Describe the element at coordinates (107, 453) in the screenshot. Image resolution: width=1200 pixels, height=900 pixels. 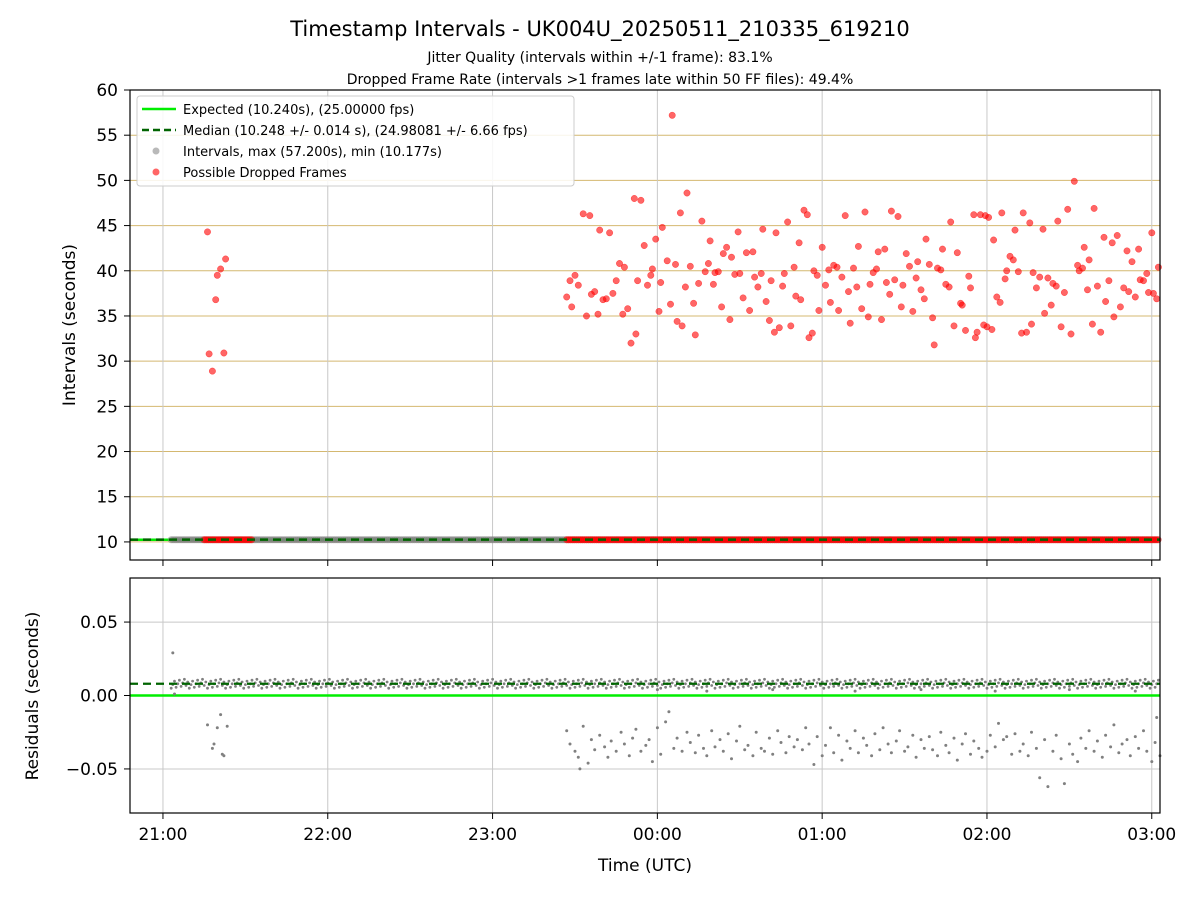
I see `y-tick-label: 20` at that location.